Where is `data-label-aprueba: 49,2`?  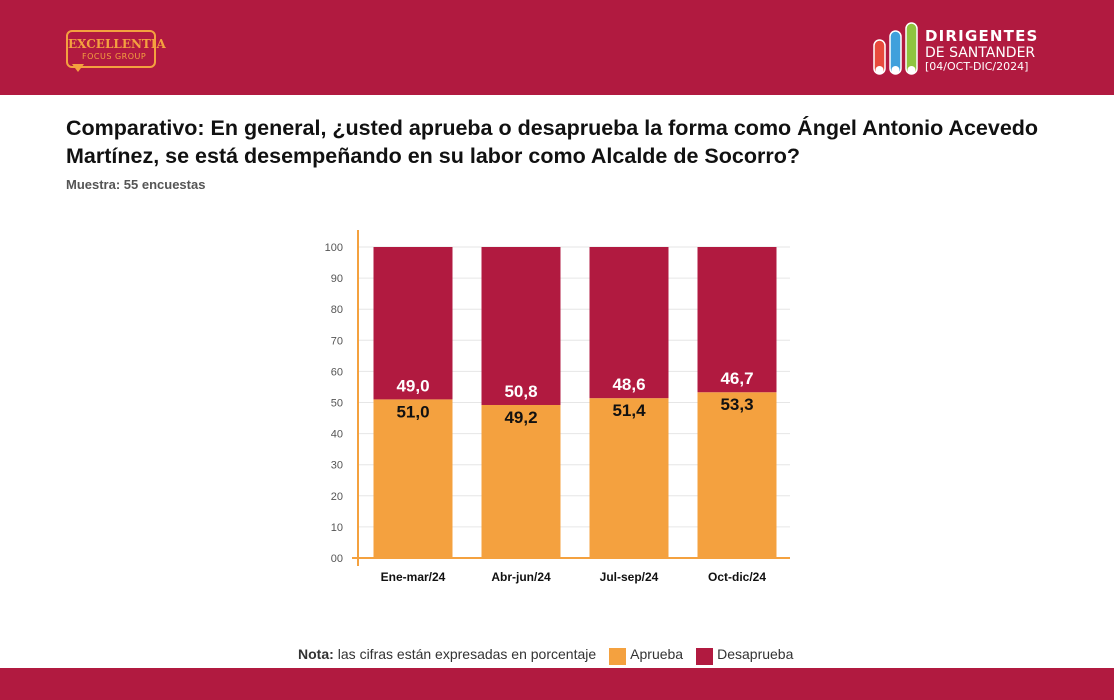
data-label-aprueba: 49,2 is located at coordinates (520, 417).